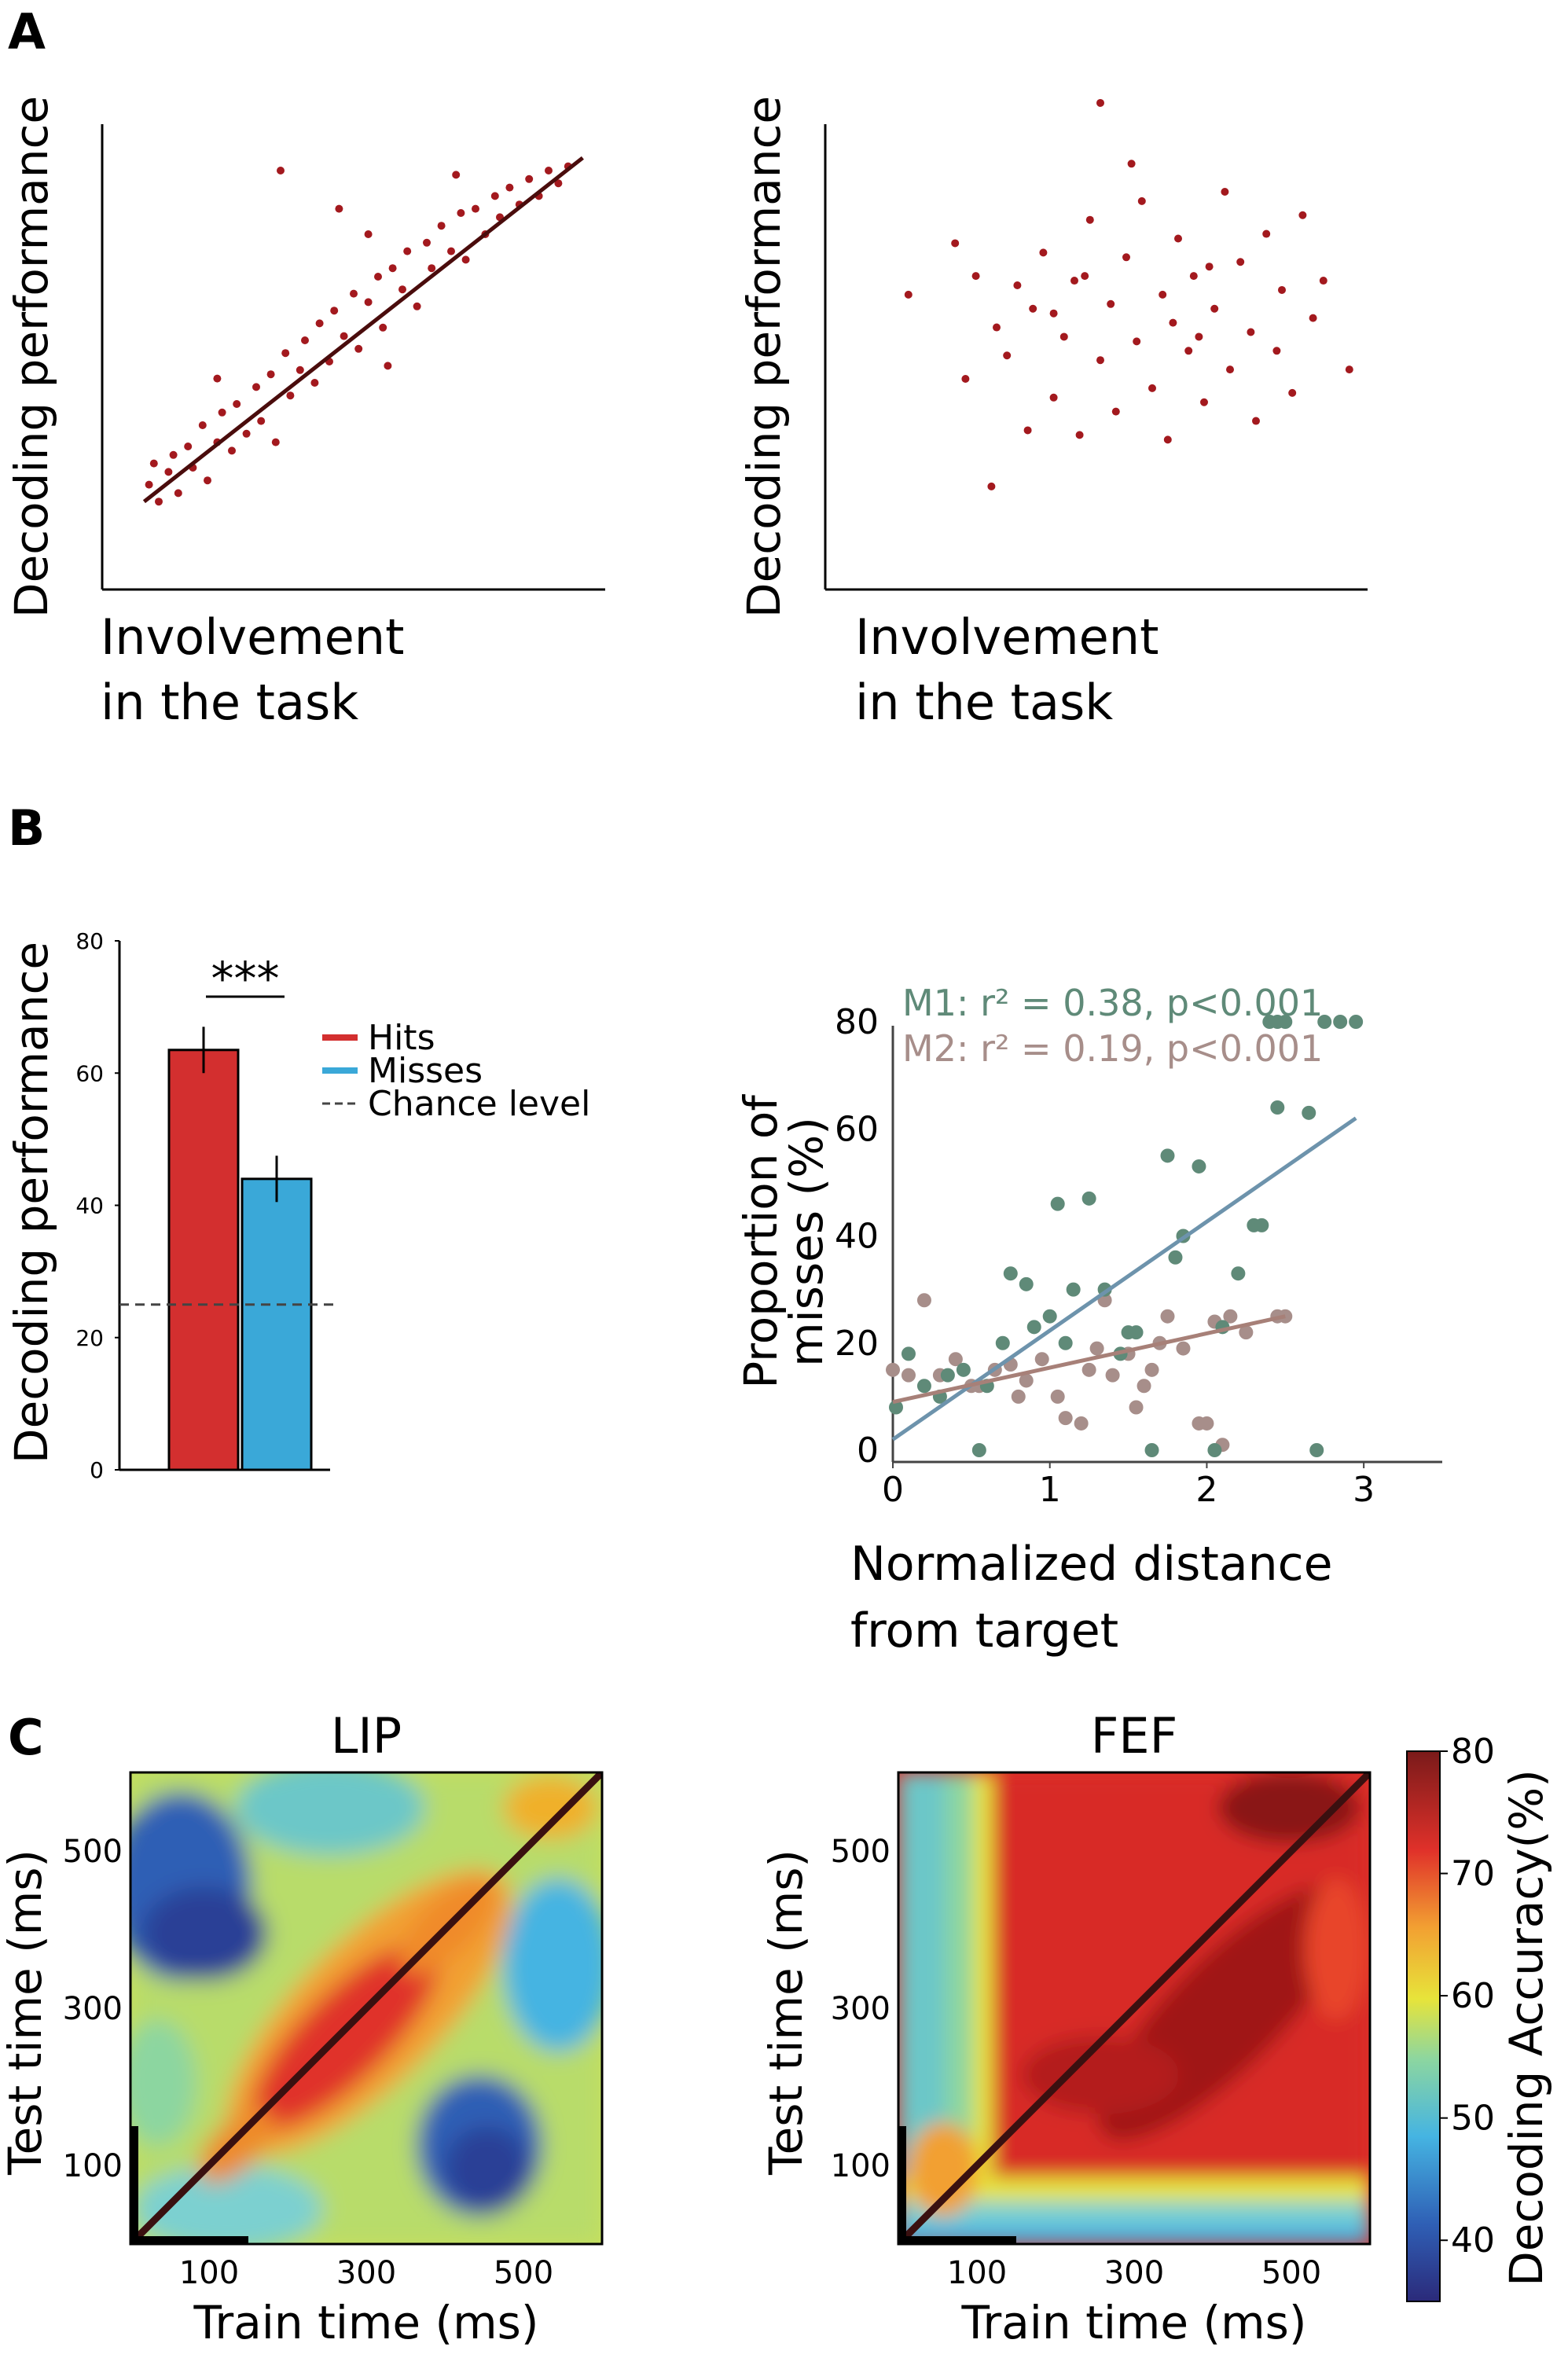 This screenshot has height=2358, width=1568. I want to click on b-scatter-x-tick-label: 3, so click(1364, 1490).